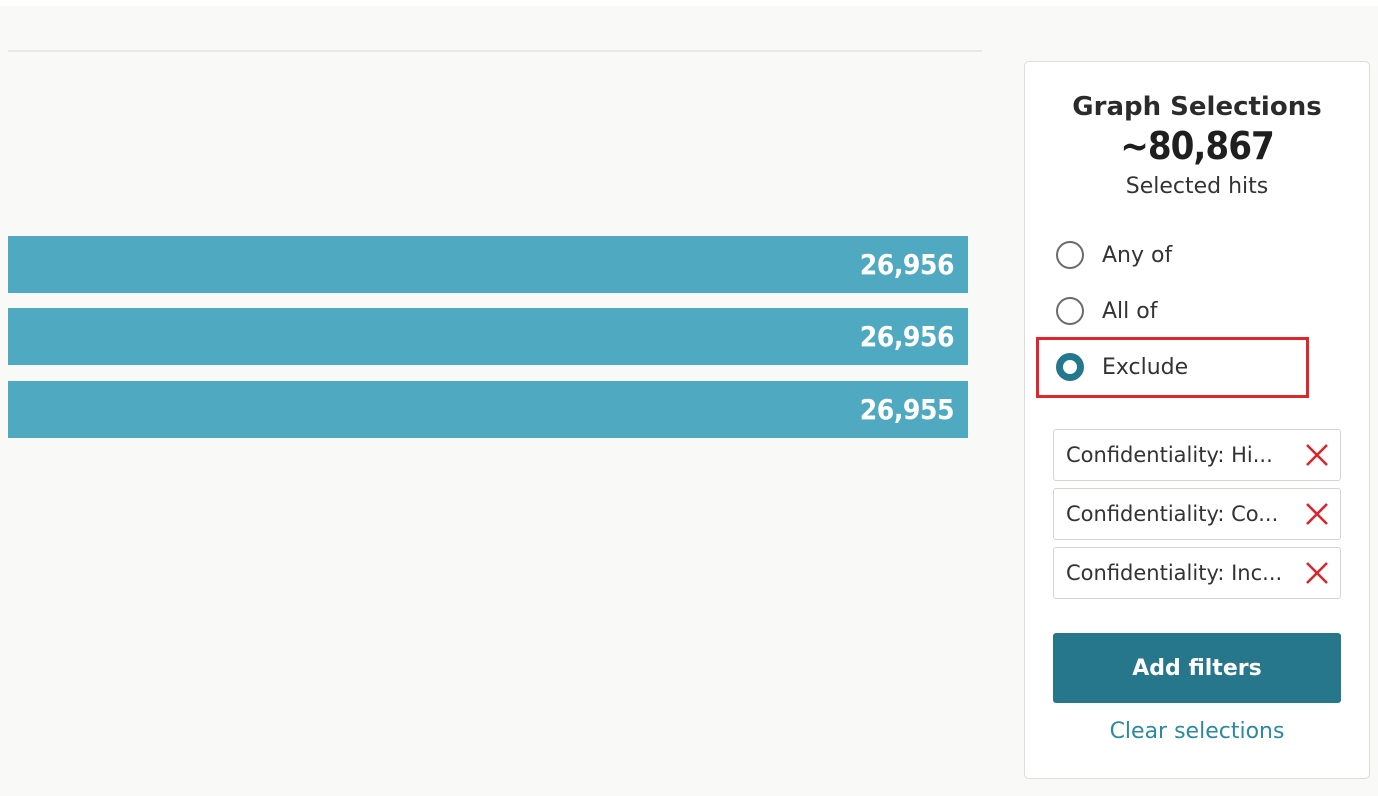 This screenshot has width=1378, height=796. I want to click on bar-value-label: 26,955, so click(907, 409).